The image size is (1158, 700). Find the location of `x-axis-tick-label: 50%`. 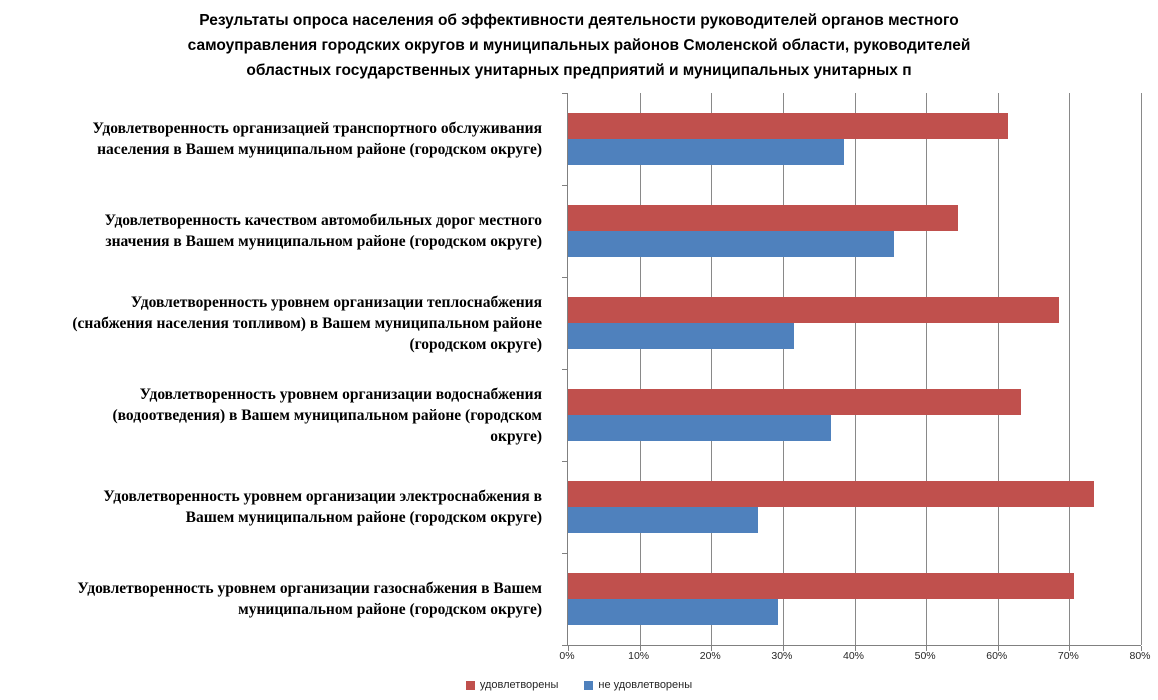

x-axis-tick-label: 50% is located at coordinates (925, 656).